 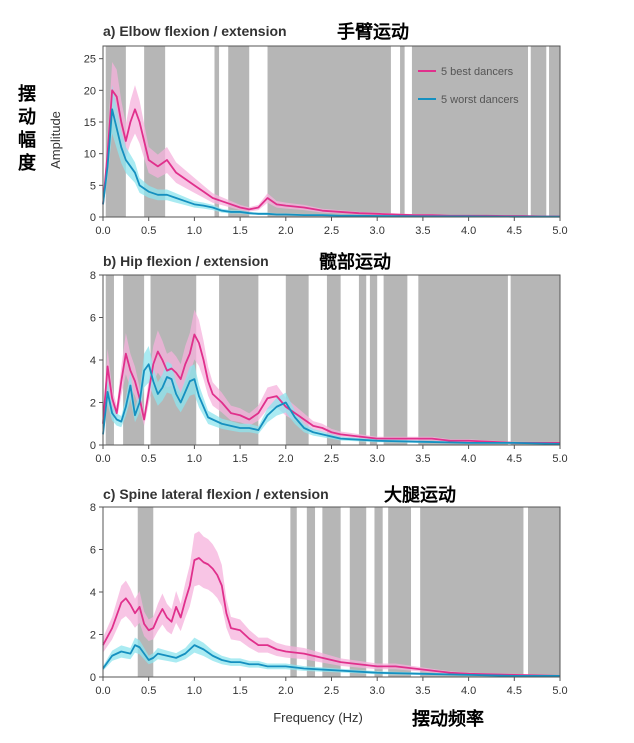 What do you see at coordinates (468, 86) in the screenshot?
I see `legend: 5 best dancers 5 worst dancers` at bounding box center [468, 86].